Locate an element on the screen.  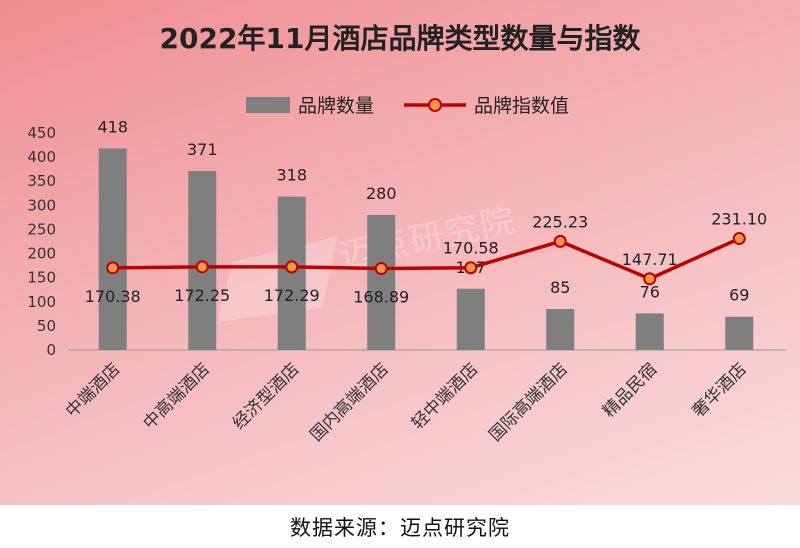
y-tick-label: 150 is located at coordinates (41, 278).